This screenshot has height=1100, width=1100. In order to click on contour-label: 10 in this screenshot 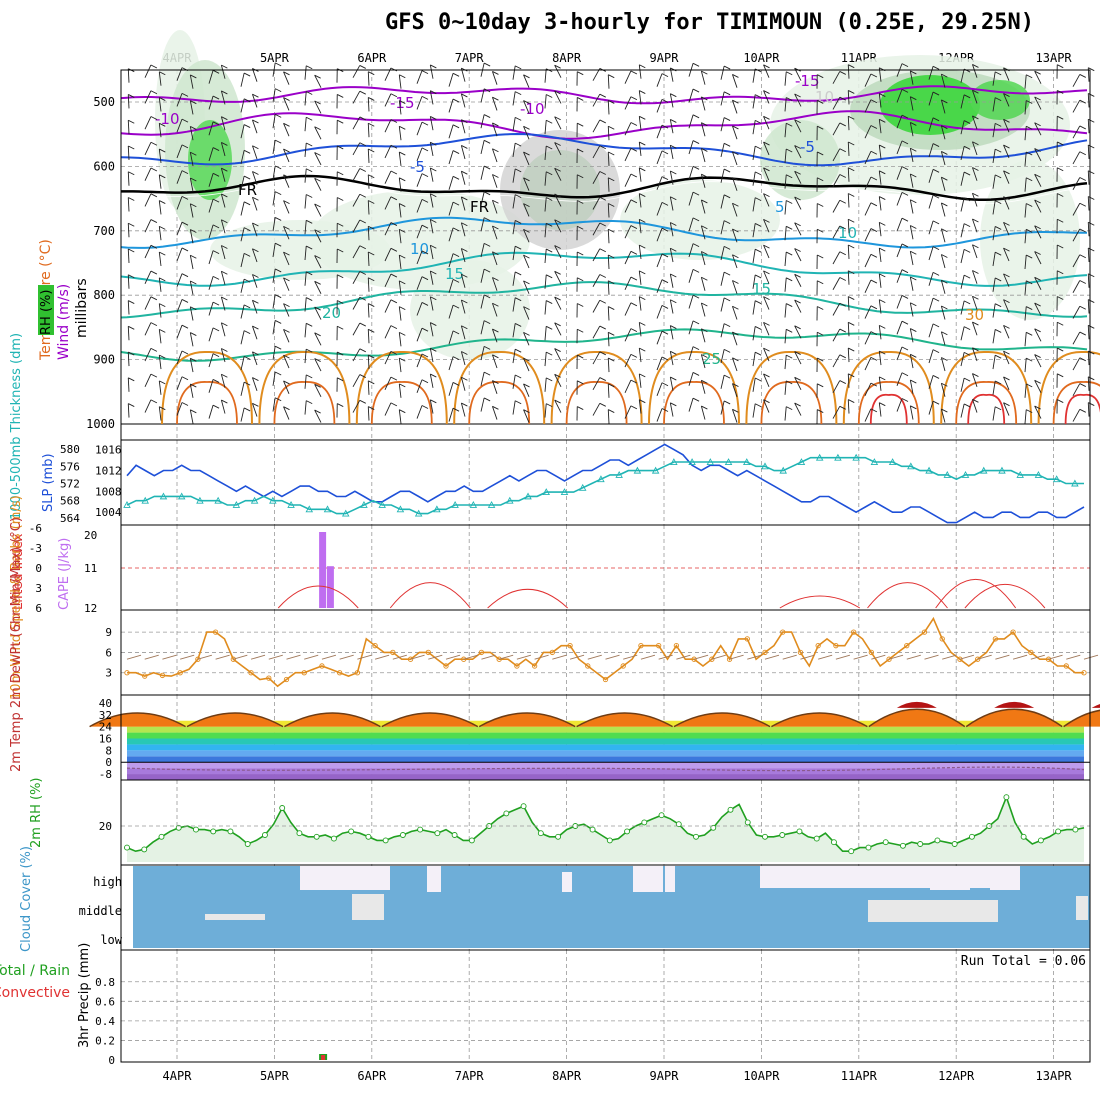, I will do `click(824, 97)`.